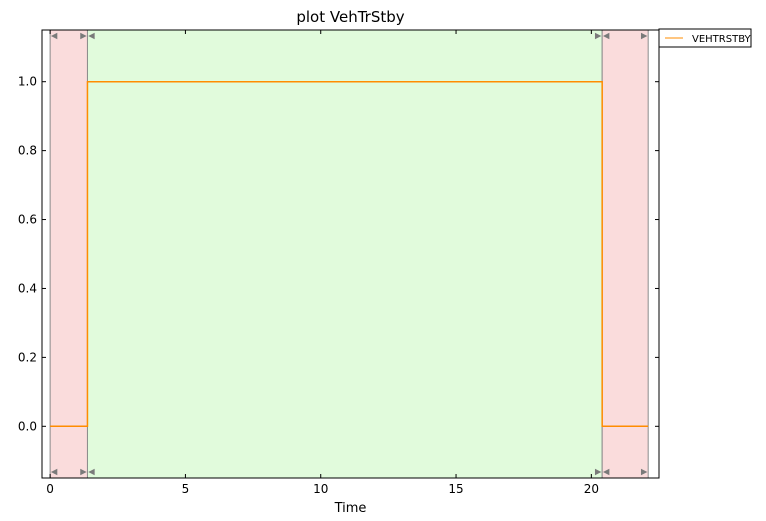 The height and width of the screenshot is (521, 766). I want to click on y-tick-label: 0.2, so click(27, 357).